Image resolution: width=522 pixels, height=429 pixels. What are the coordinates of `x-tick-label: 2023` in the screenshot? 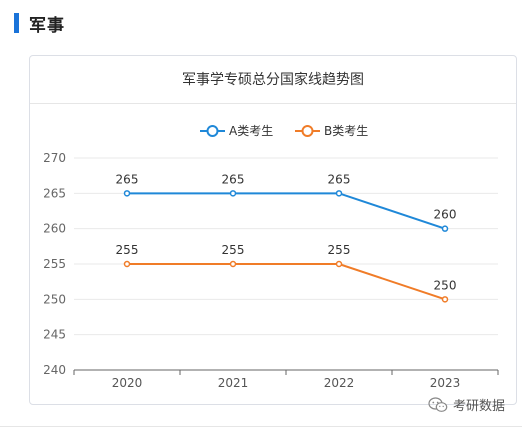 It's located at (445, 383).